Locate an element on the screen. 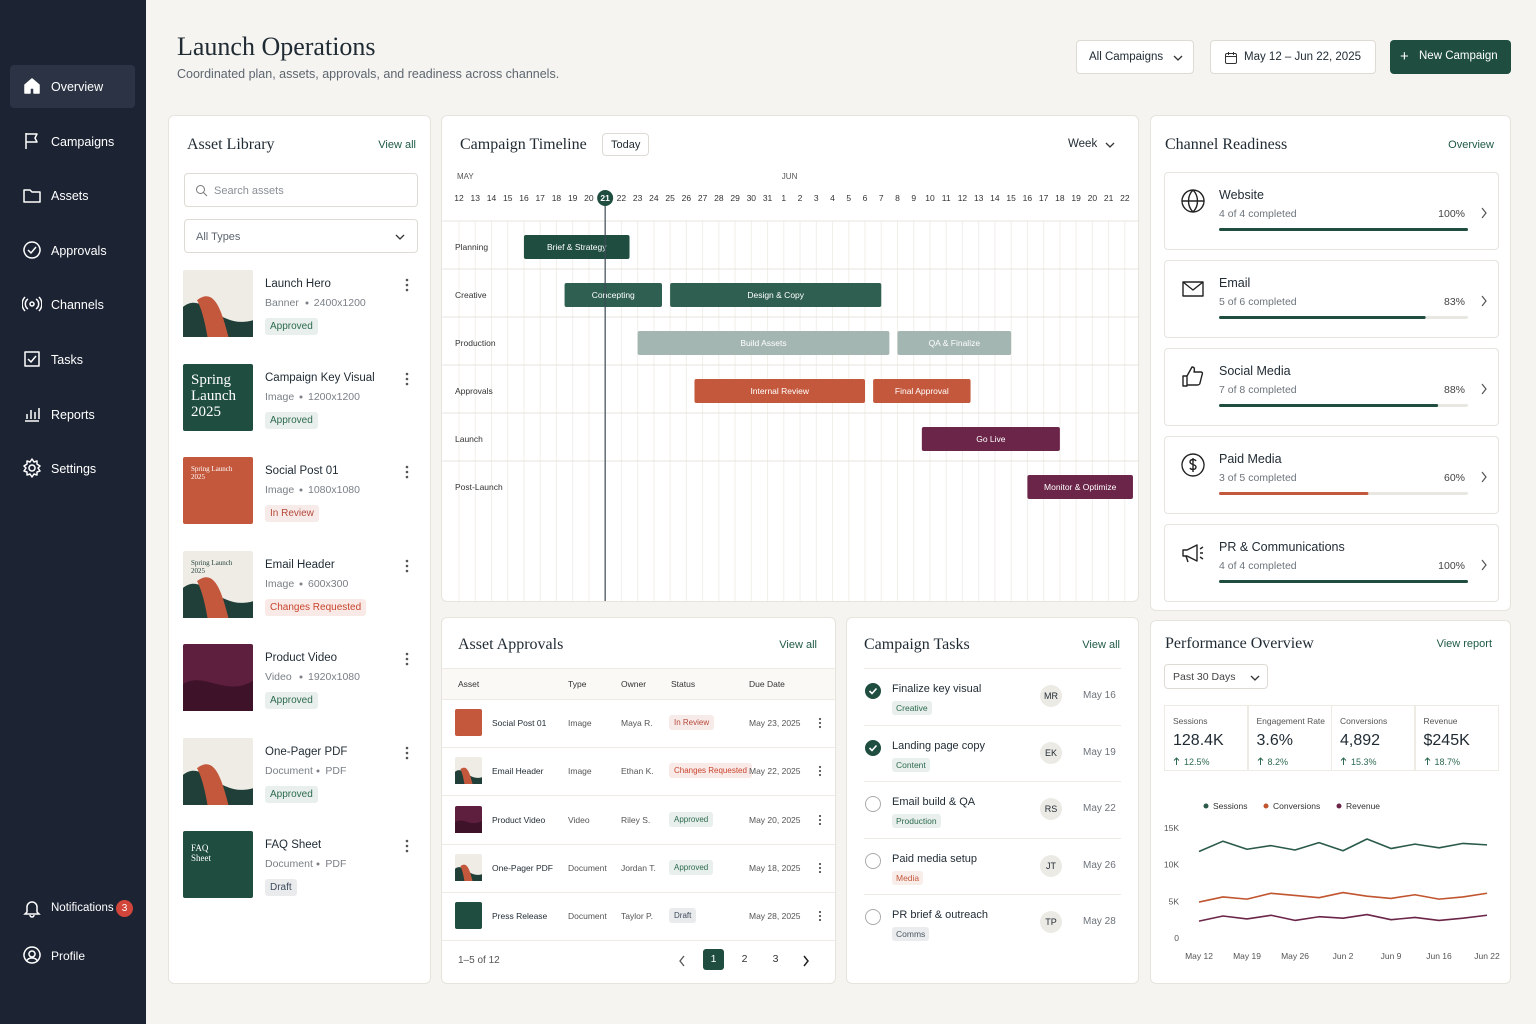 This screenshot has height=1024, width=1536. nav-item: Channels is located at coordinates (72, 304).